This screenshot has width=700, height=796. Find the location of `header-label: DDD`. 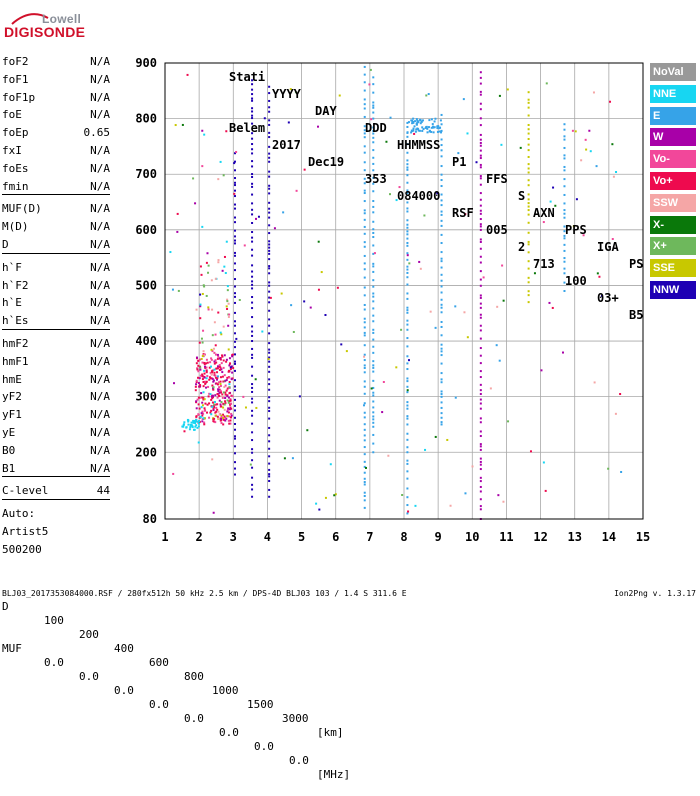

header-label: DDD is located at coordinates (376, 128).